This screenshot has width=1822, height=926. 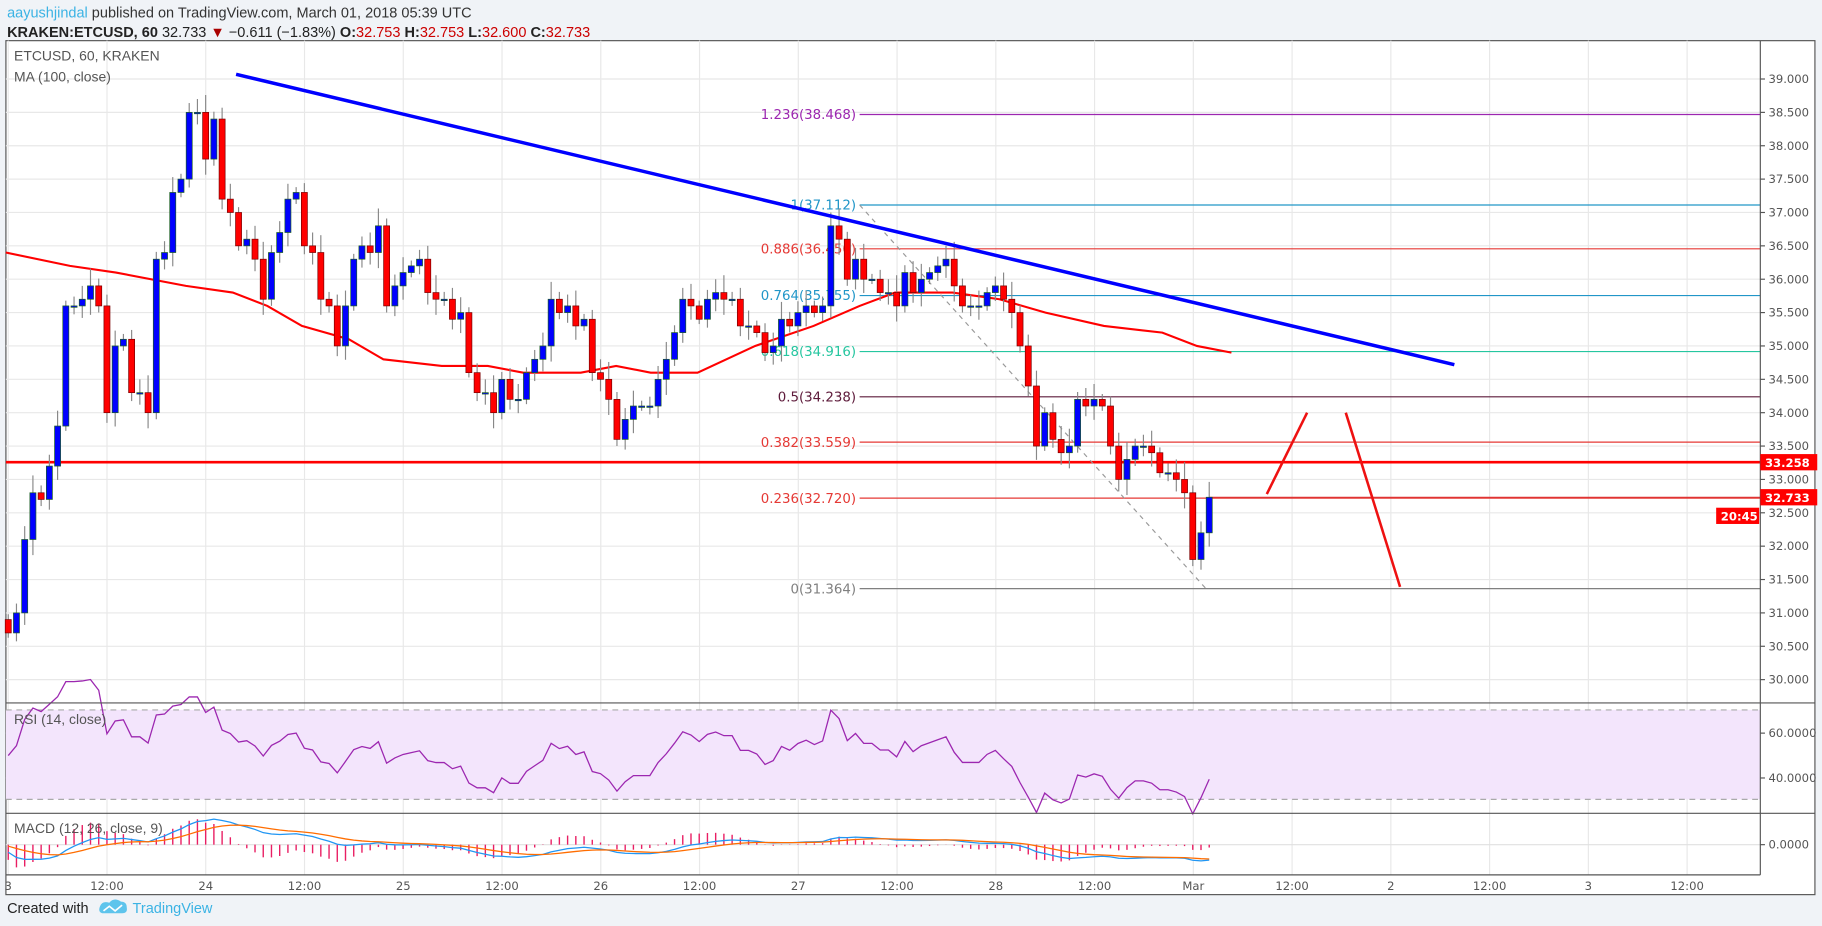 I want to click on symbol: KRAKEN:ETCUSD, 60, so click(x=82, y=33).